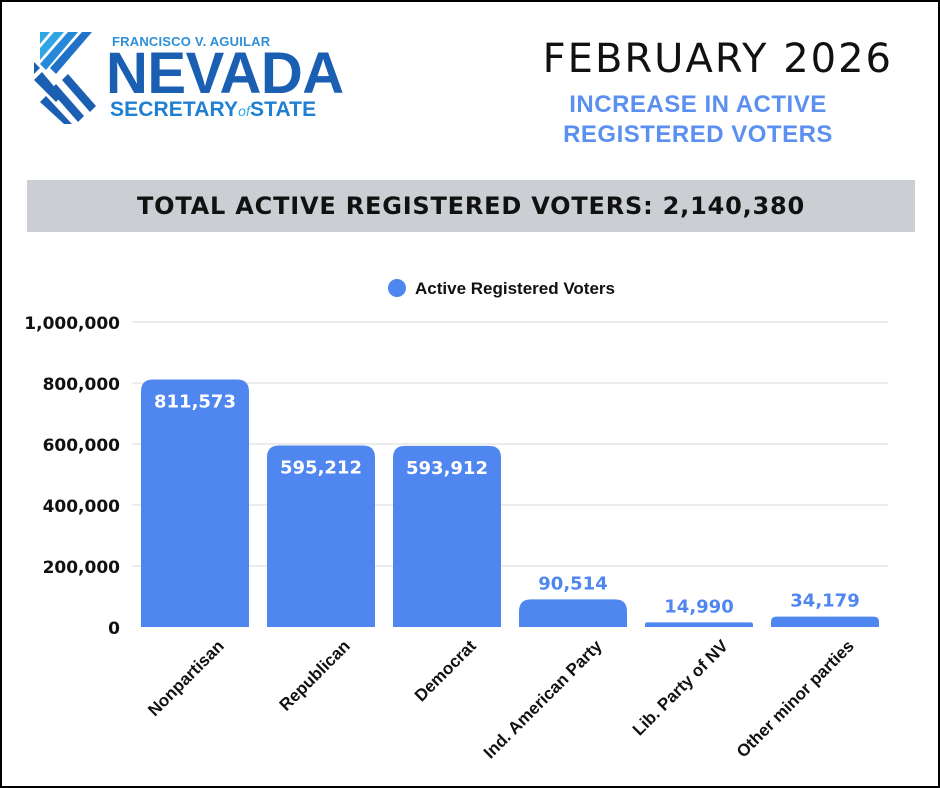  Describe the element at coordinates (186, 678) in the screenshot. I see `x-category-label: Nonpartisan` at that location.